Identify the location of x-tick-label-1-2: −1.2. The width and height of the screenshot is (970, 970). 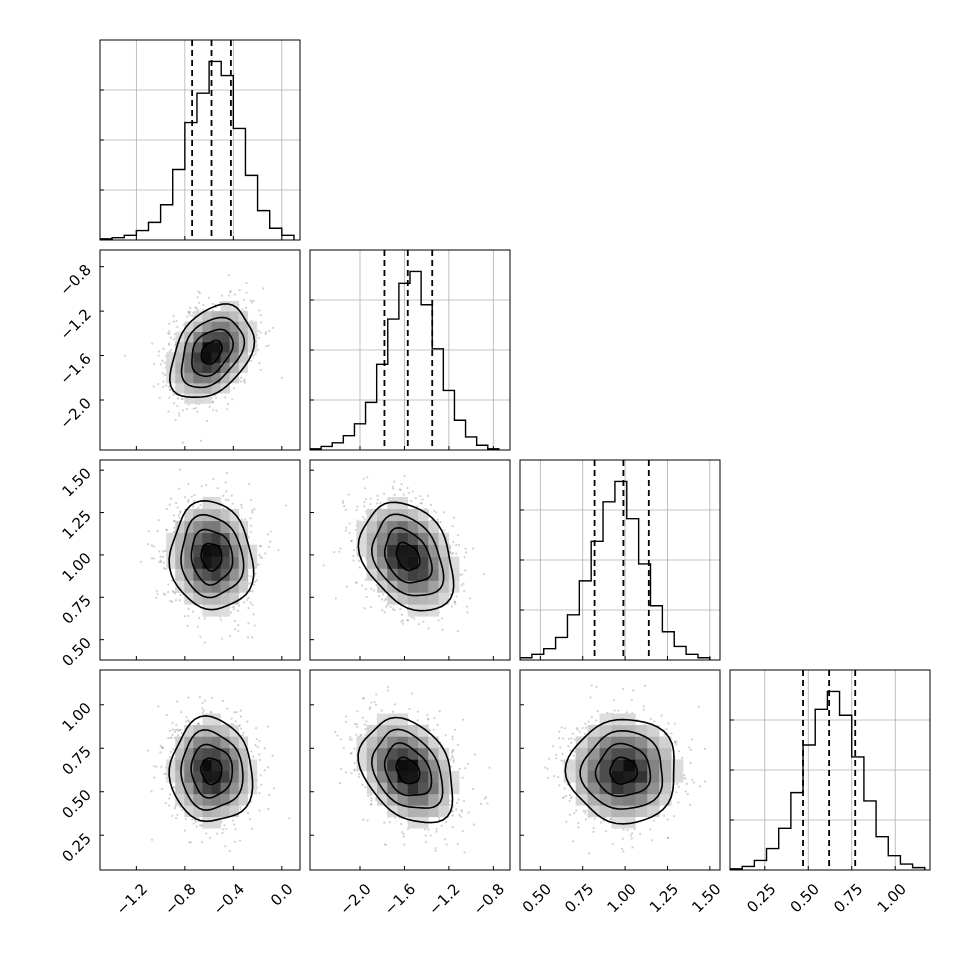
(444, 899).